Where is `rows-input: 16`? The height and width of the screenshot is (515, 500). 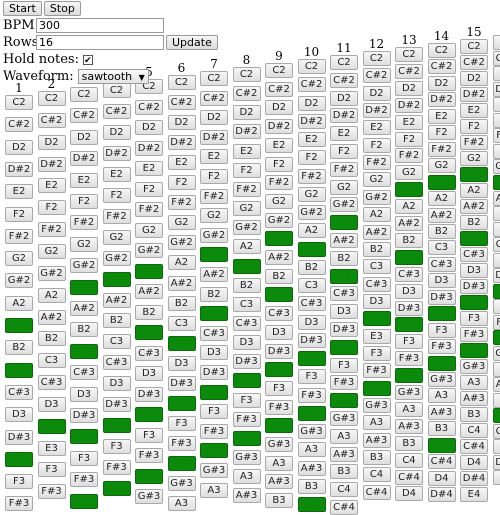
rows-input: 16 is located at coordinates (100, 42).